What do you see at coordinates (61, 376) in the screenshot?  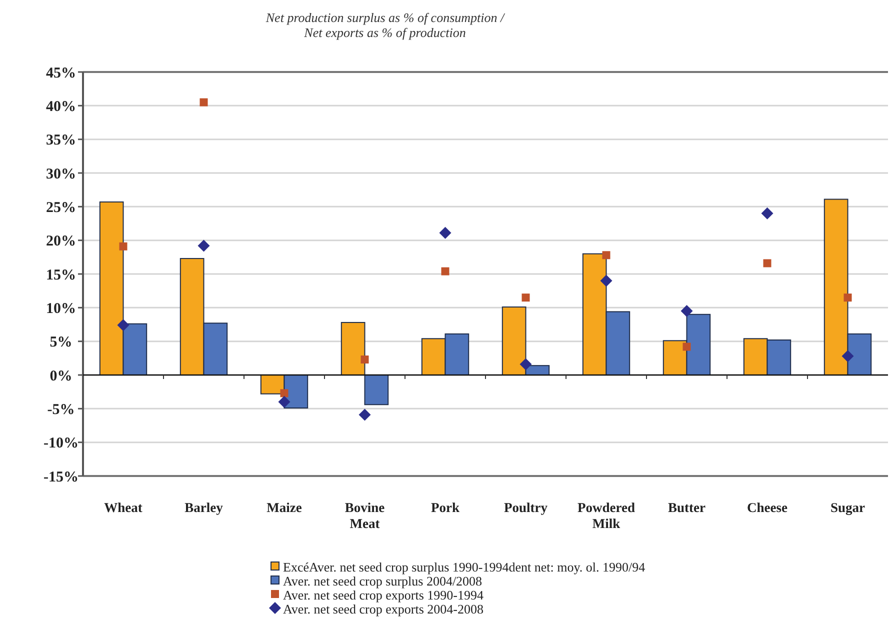 I see `y-tick-label: 0%` at bounding box center [61, 376].